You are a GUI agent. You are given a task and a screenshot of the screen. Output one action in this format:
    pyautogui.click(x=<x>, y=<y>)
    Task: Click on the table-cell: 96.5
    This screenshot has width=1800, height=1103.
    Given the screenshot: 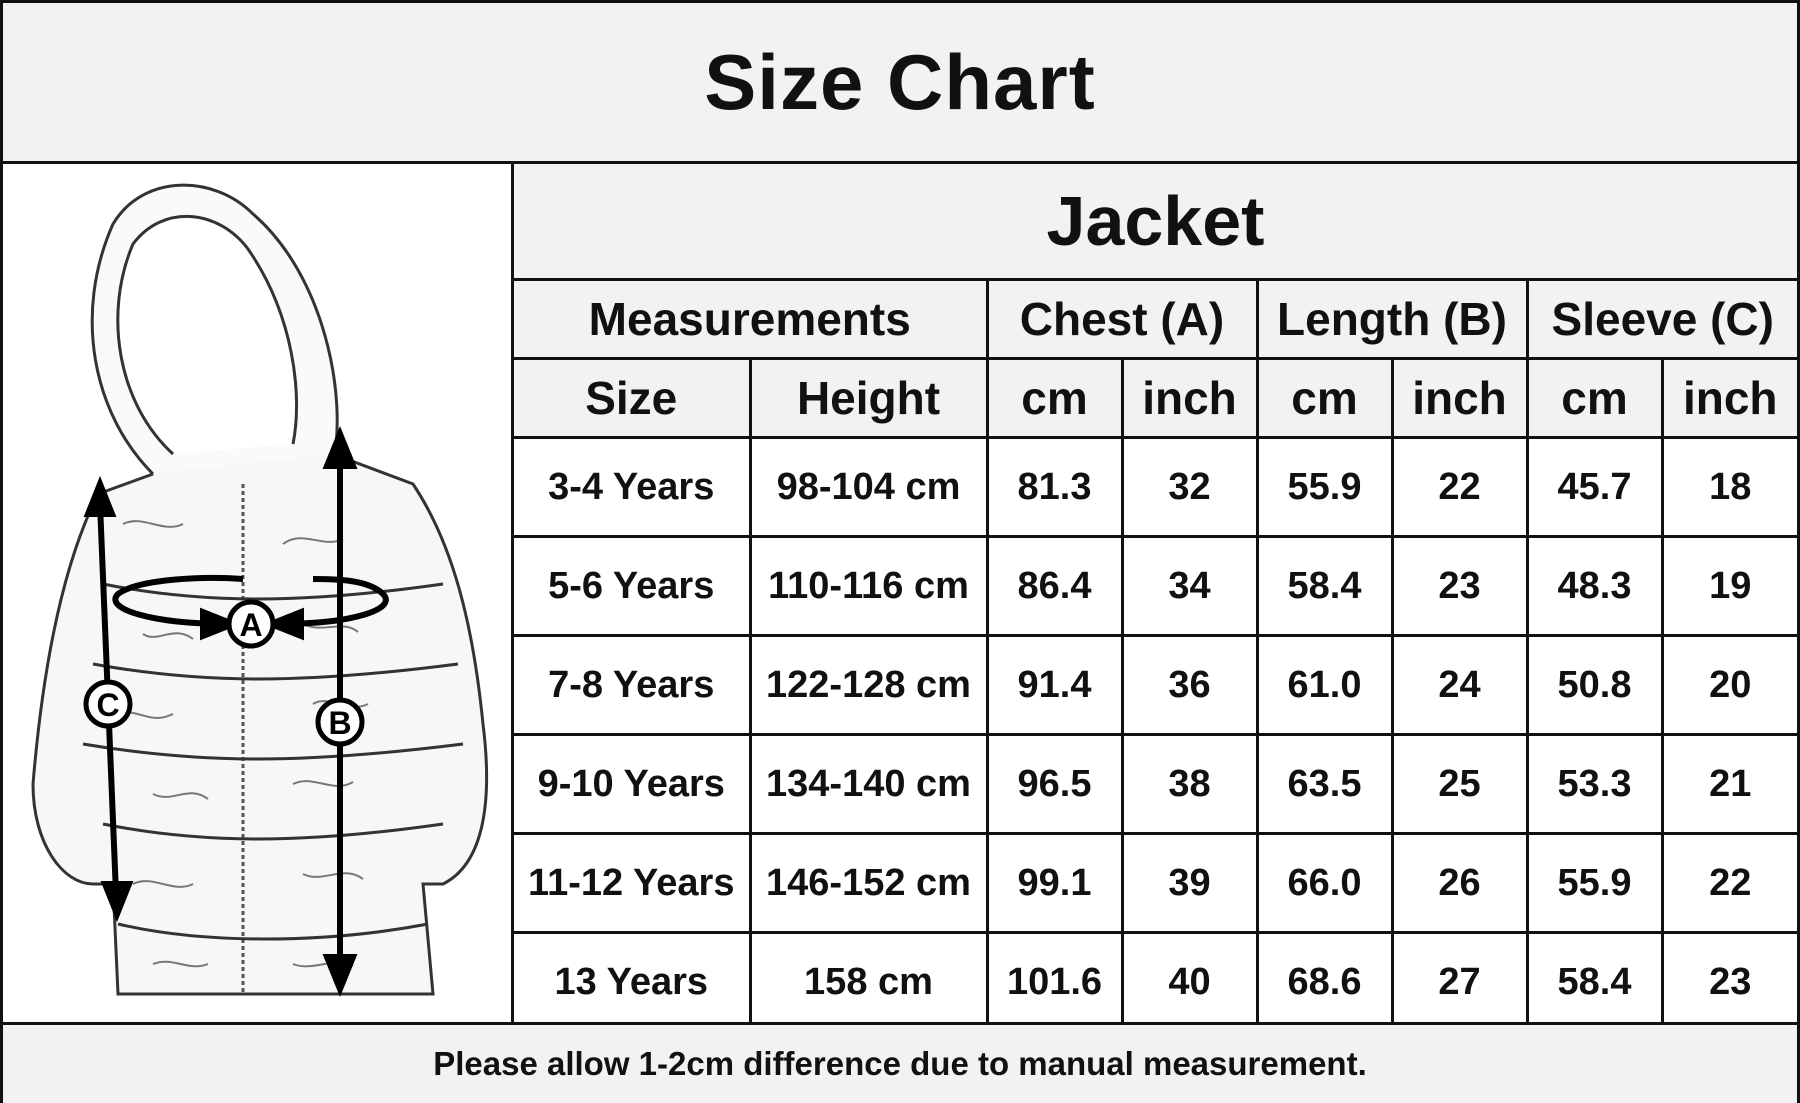 What is the action you would take?
    pyautogui.click(x=1054, y=784)
    